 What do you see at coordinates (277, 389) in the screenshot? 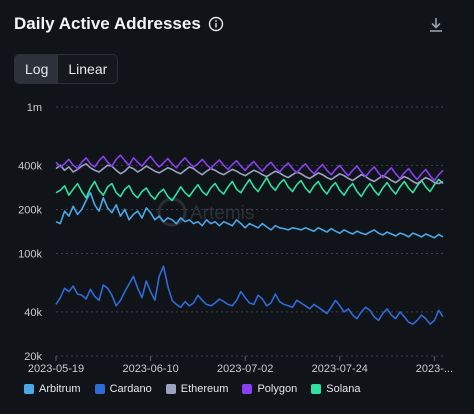
I see `legend-label: Polygon` at bounding box center [277, 389].